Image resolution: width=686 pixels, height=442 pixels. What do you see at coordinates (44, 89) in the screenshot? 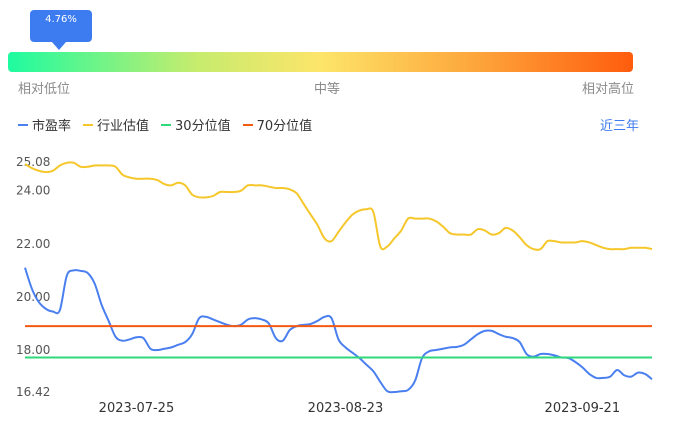
I see `gauge-low-label: 相对低位` at bounding box center [44, 89].